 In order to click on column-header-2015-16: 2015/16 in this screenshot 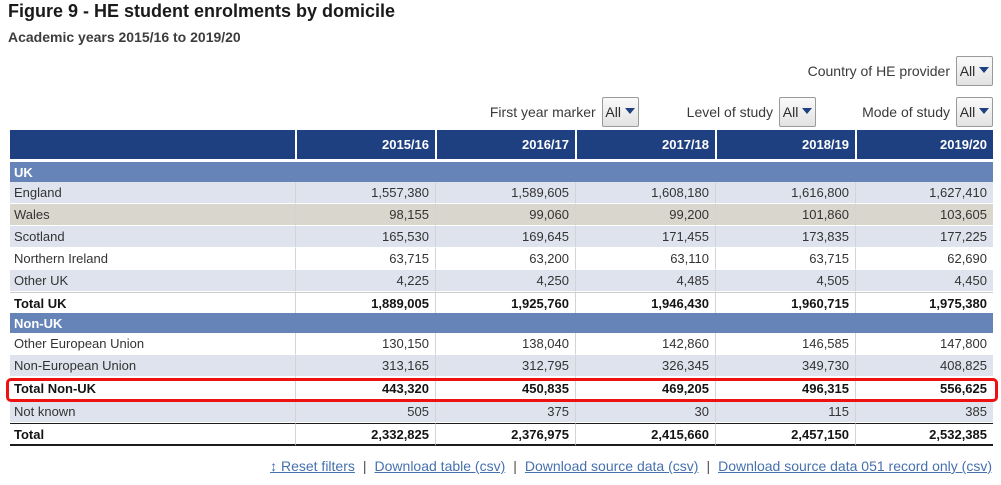, I will do `click(365, 146)`.